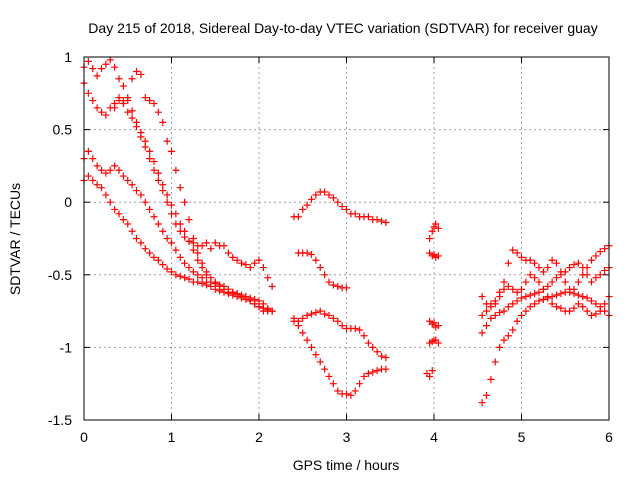  Describe the element at coordinates (346, 465) in the screenshot. I see `x-axis-label: GPS time / hours` at that location.